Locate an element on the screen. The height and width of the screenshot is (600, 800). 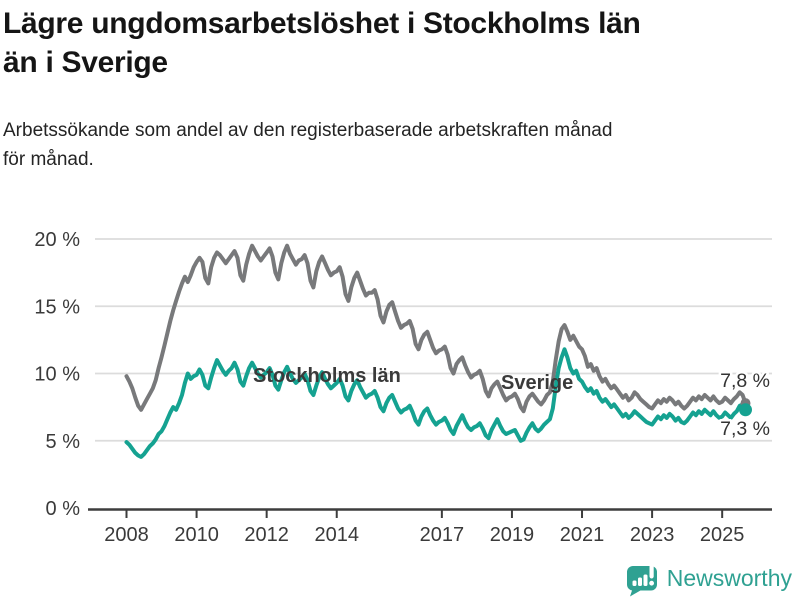
end-dots-layer is located at coordinates (745, 407).